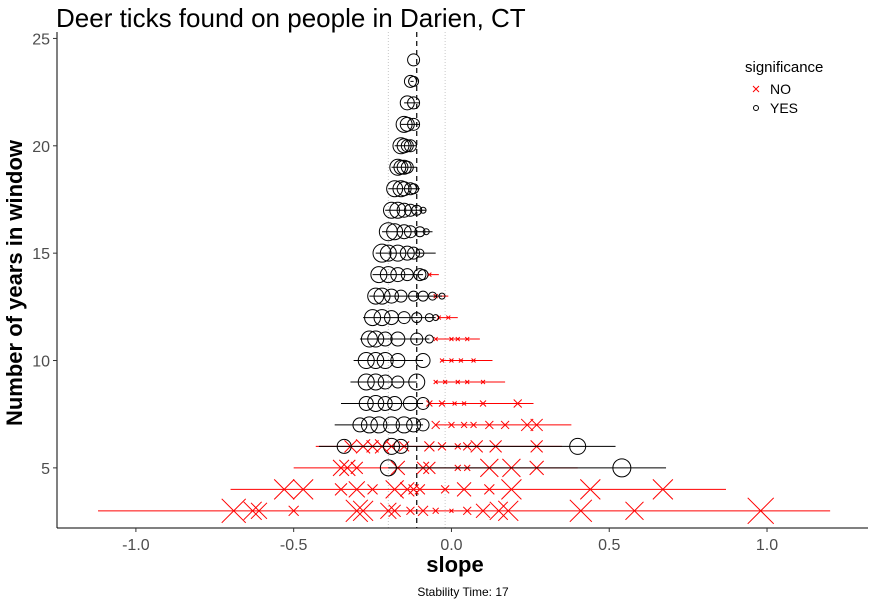  I want to click on x-tick-label: -1.0, so click(136, 545).